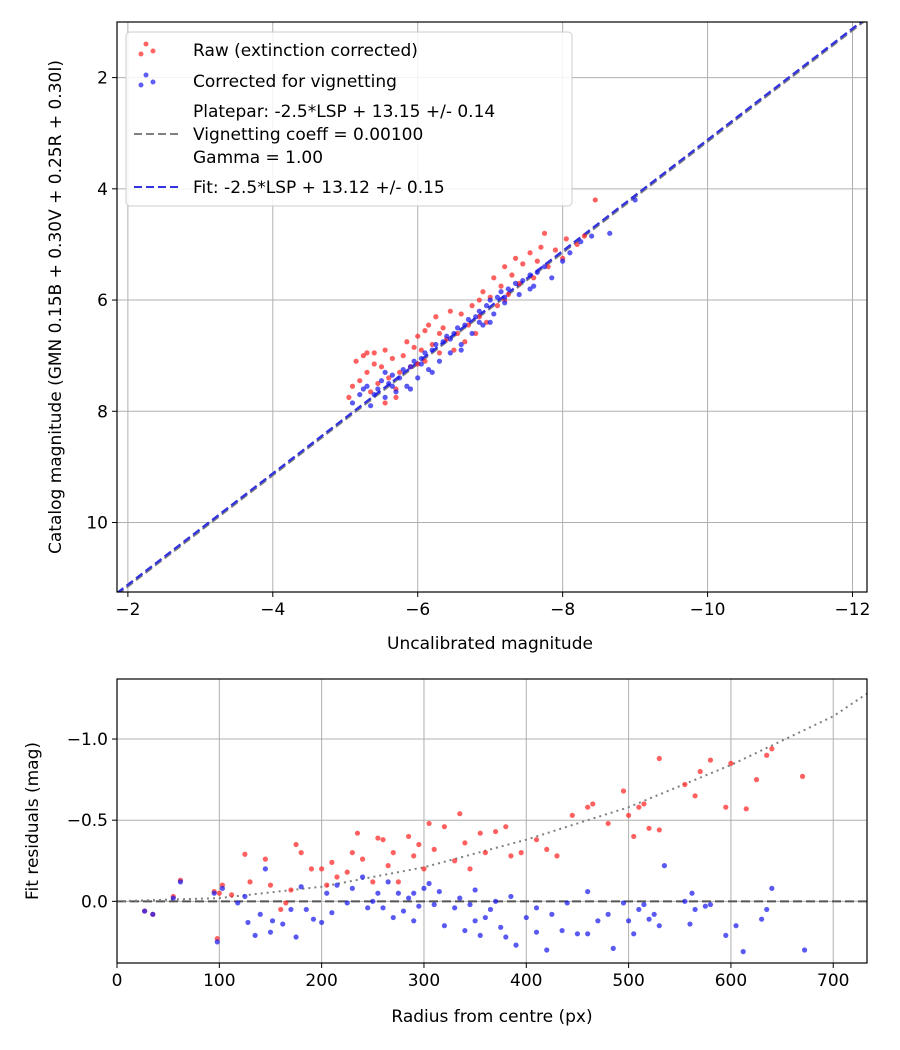  What do you see at coordinates (219, 981) in the screenshot?
I see `x-tick-label: 100` at bounding box center [219, 981].